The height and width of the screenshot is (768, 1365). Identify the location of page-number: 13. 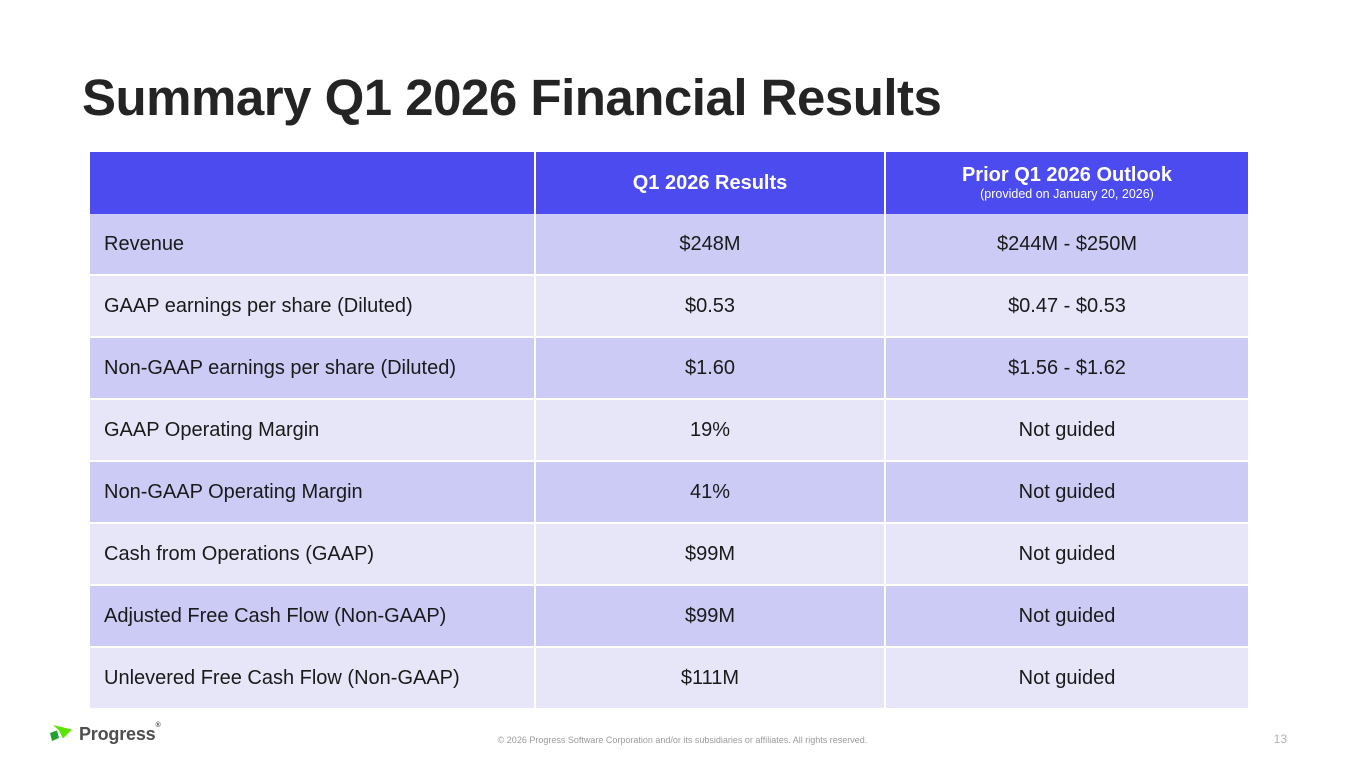
(1280, 739).